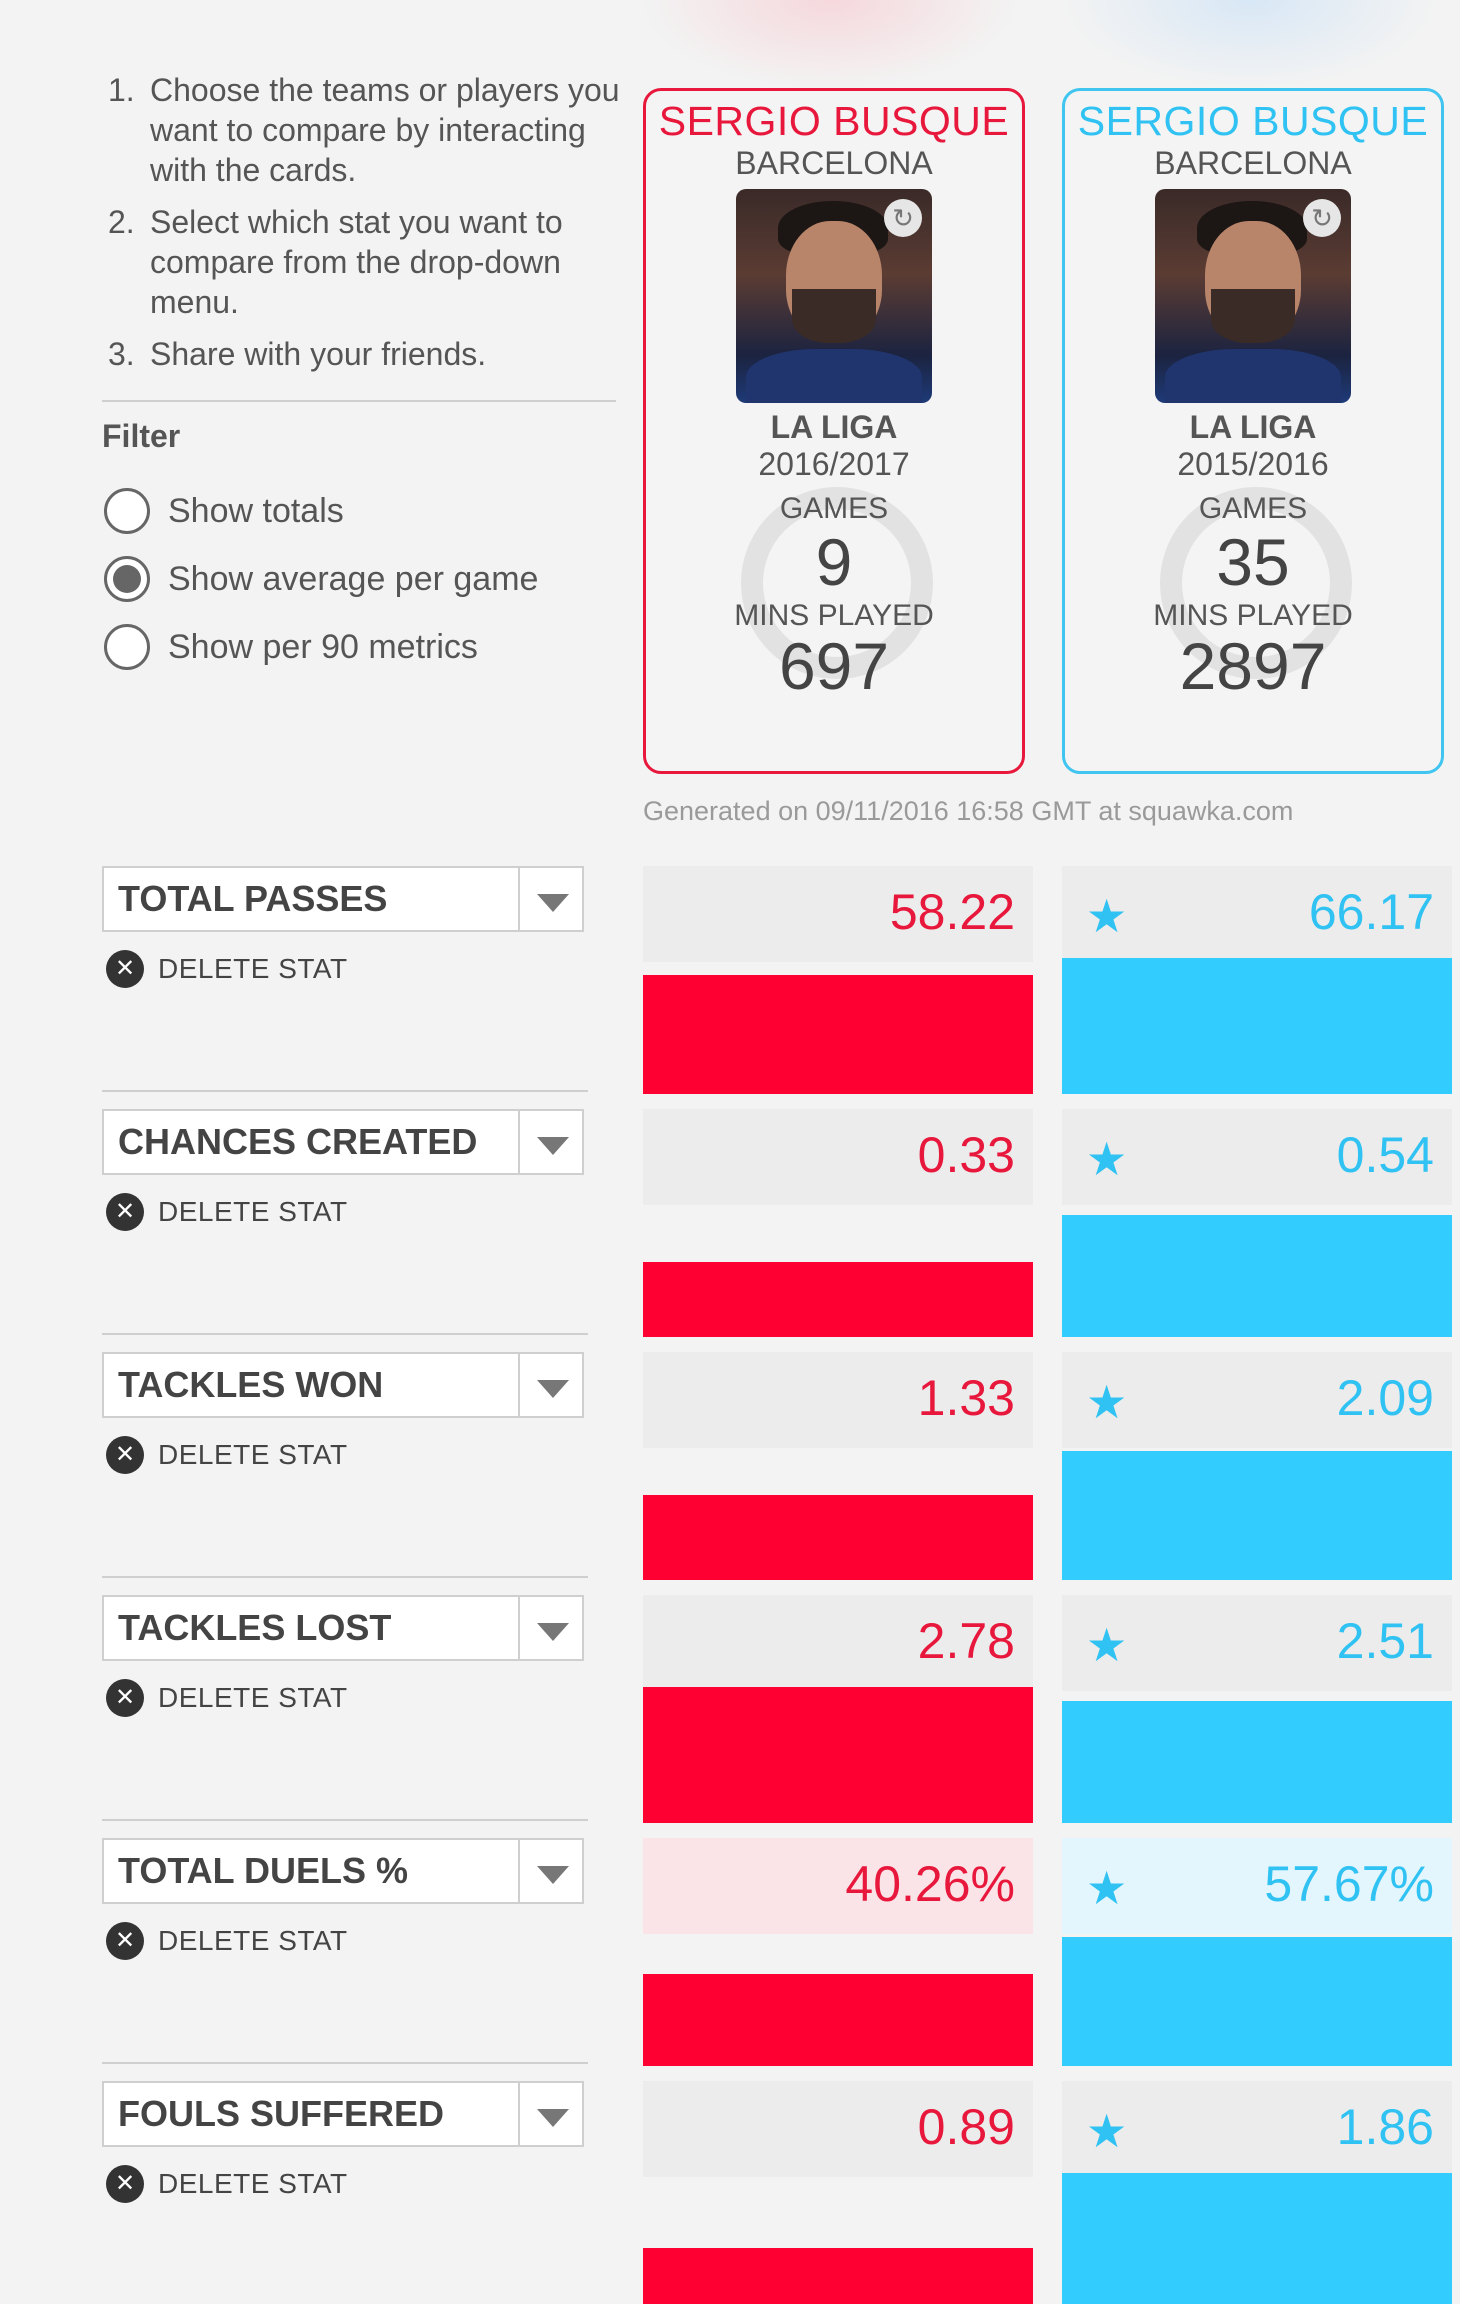 The width and height of the screenshot is (1460, 2304). Describe the element at coordinates (343, 1142) in the screenshot. I see `stat-select: CHANCES CREATED` at that location.